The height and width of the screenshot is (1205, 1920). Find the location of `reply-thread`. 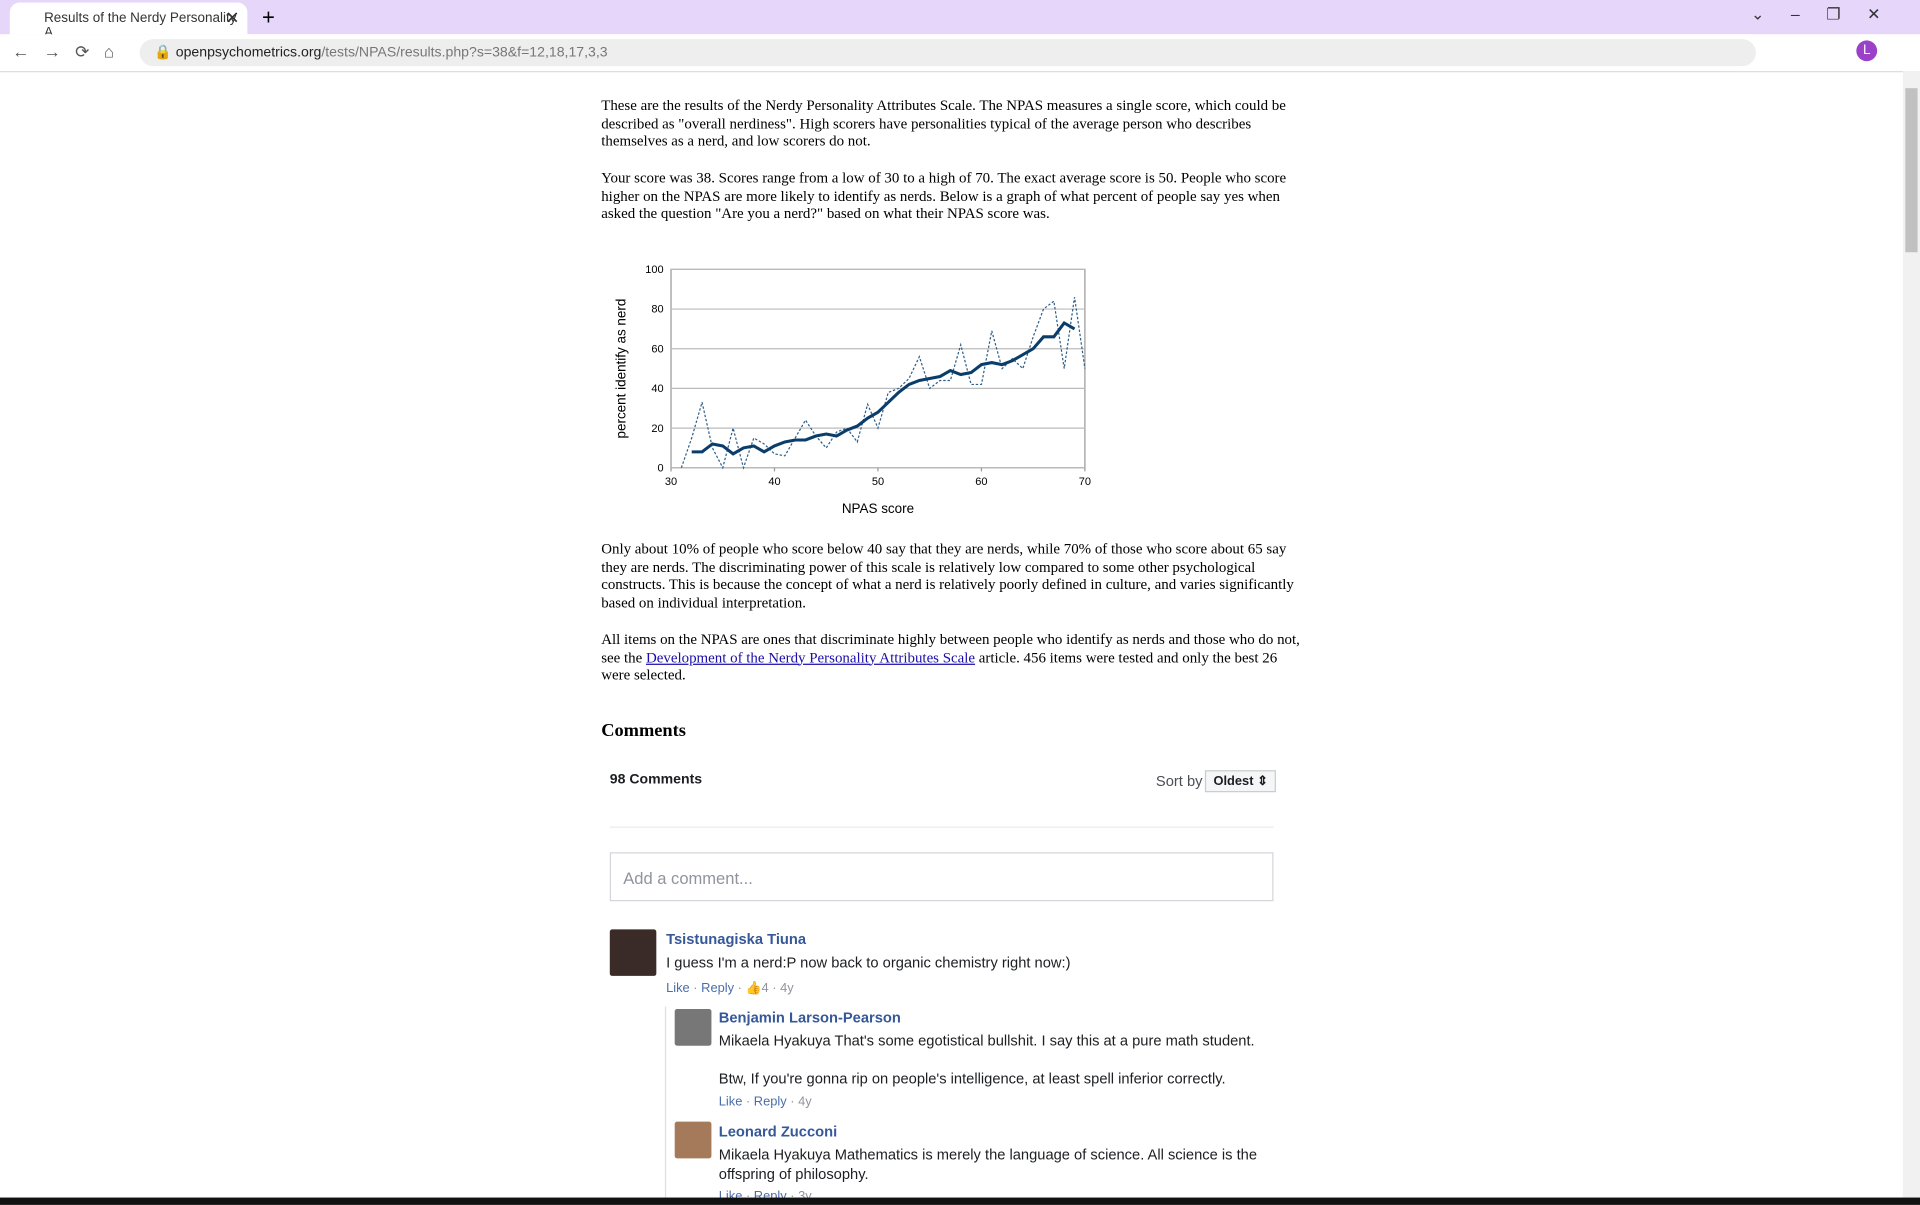

reply-thread is located at coordinates (665, 1104).